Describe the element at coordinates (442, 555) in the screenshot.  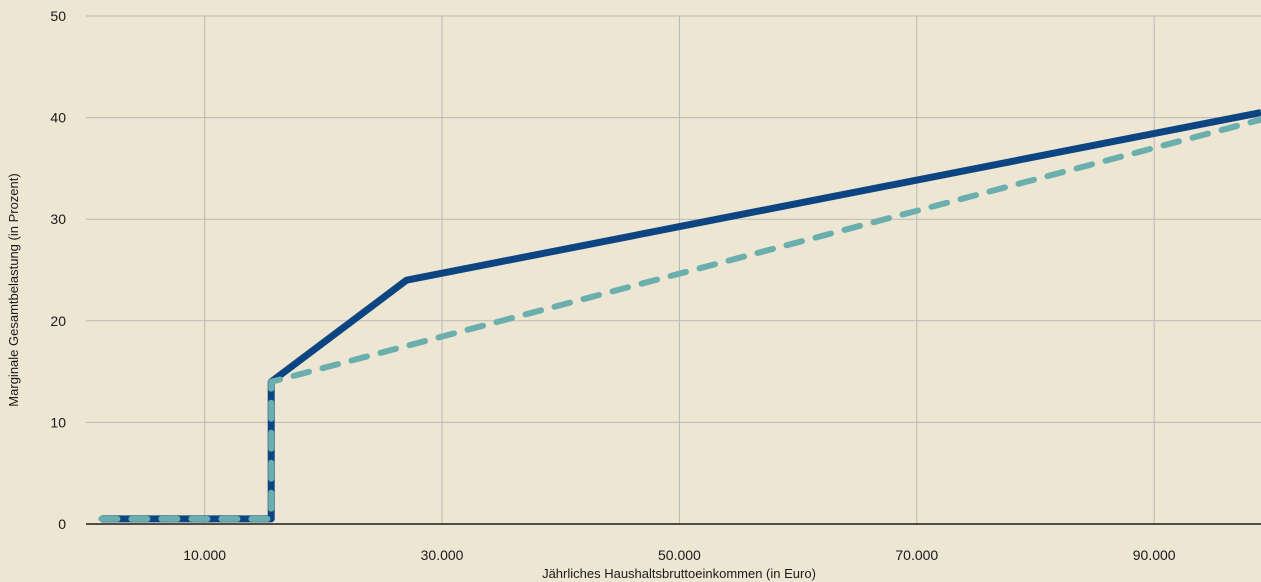
I see `x-tick-label: 30.000` at that location.